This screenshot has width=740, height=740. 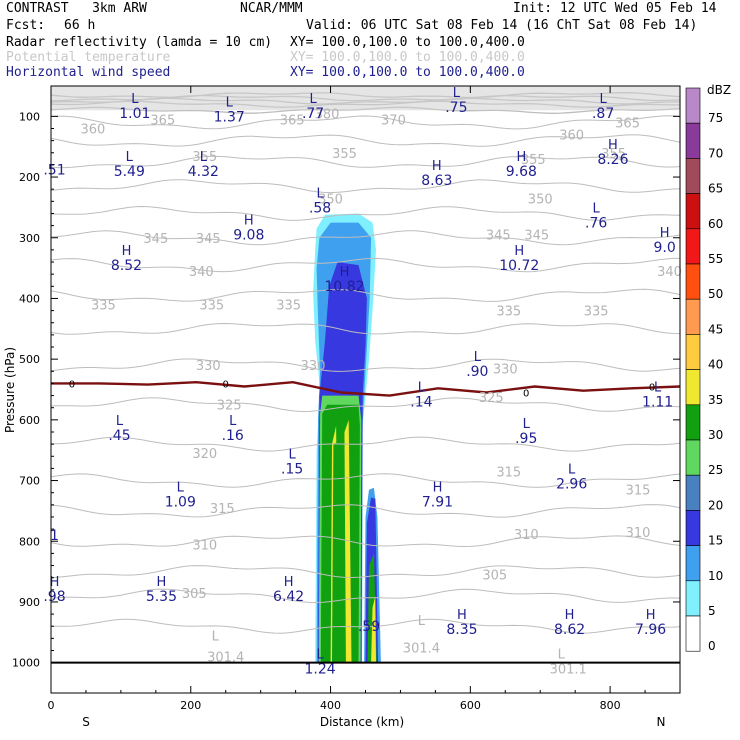 What do you see at coordinates (344, 287) in the screenshot?
I see `wind-extremum-value: 10.82` at bounding box center [344, 287].